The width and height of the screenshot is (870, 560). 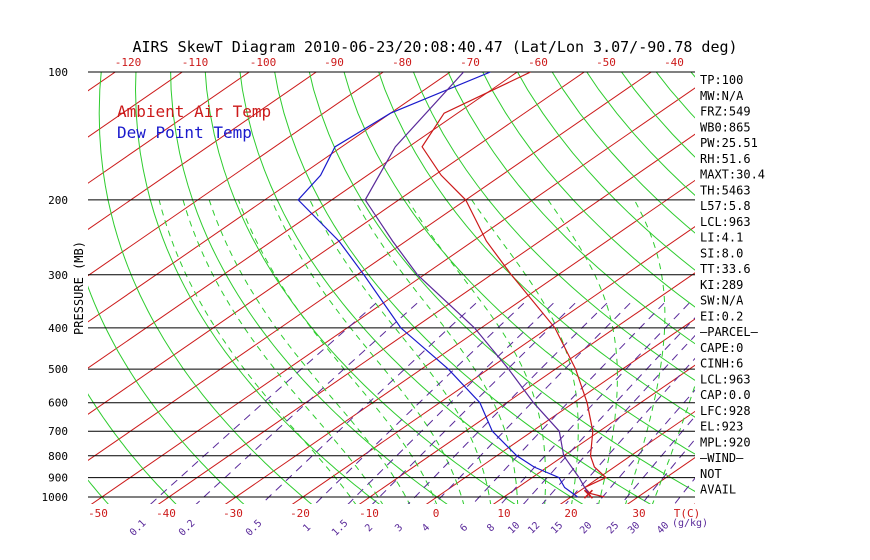 What do you see at coordinates (638, 513) in the screenshot?
I see `bottom-temp-tick-label: 30` at bounding box center [638, 513].